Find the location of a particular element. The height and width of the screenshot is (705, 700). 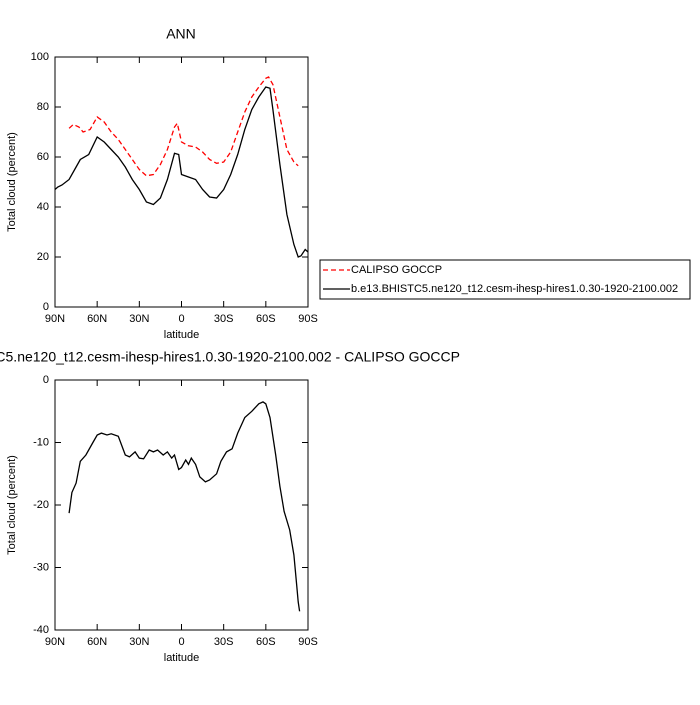

y-tick-label: -30 is located at coordinates (41, 567).